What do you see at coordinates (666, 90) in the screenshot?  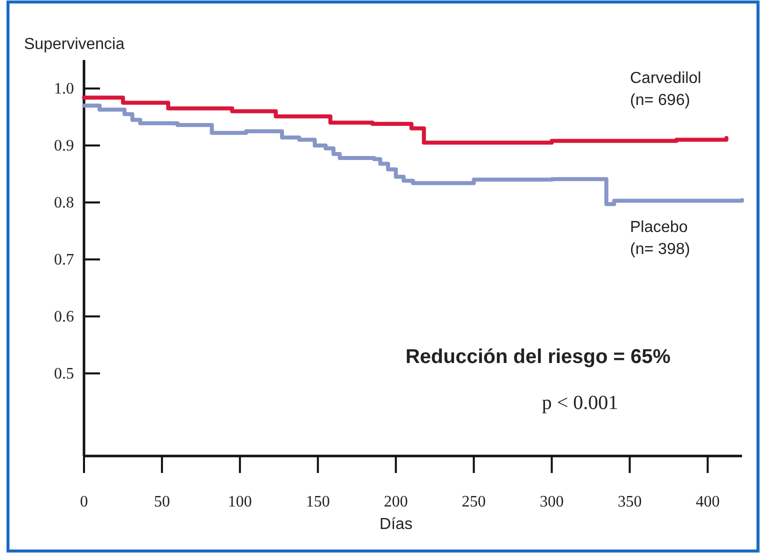 I see `series-label: Carvedilol (n= 696)` at bounding box center [666, 90].